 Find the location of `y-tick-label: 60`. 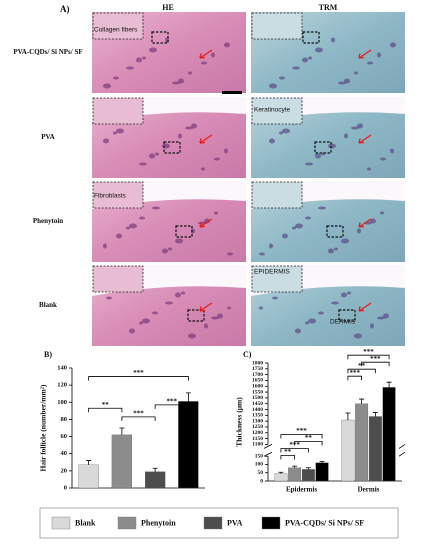

y-tick-label: 60 is located at coordinates (64, 436).